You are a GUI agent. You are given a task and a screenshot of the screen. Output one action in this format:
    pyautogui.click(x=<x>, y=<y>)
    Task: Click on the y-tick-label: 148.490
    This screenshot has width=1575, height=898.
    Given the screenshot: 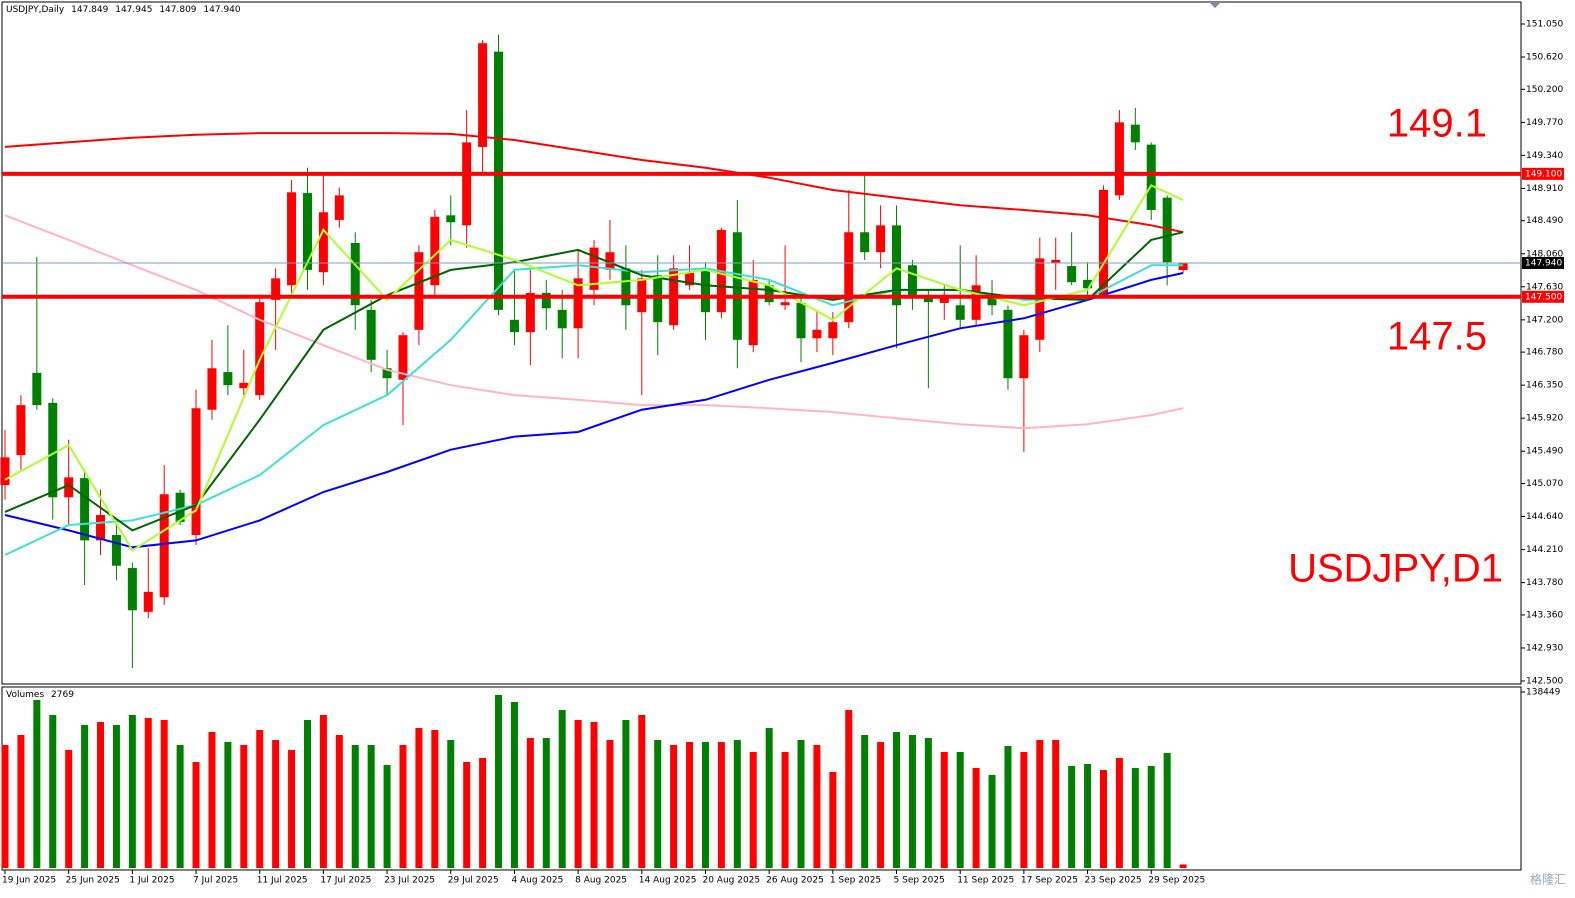 What is the action you would take?
    pyautogui.click(x=1544, y=221)
    